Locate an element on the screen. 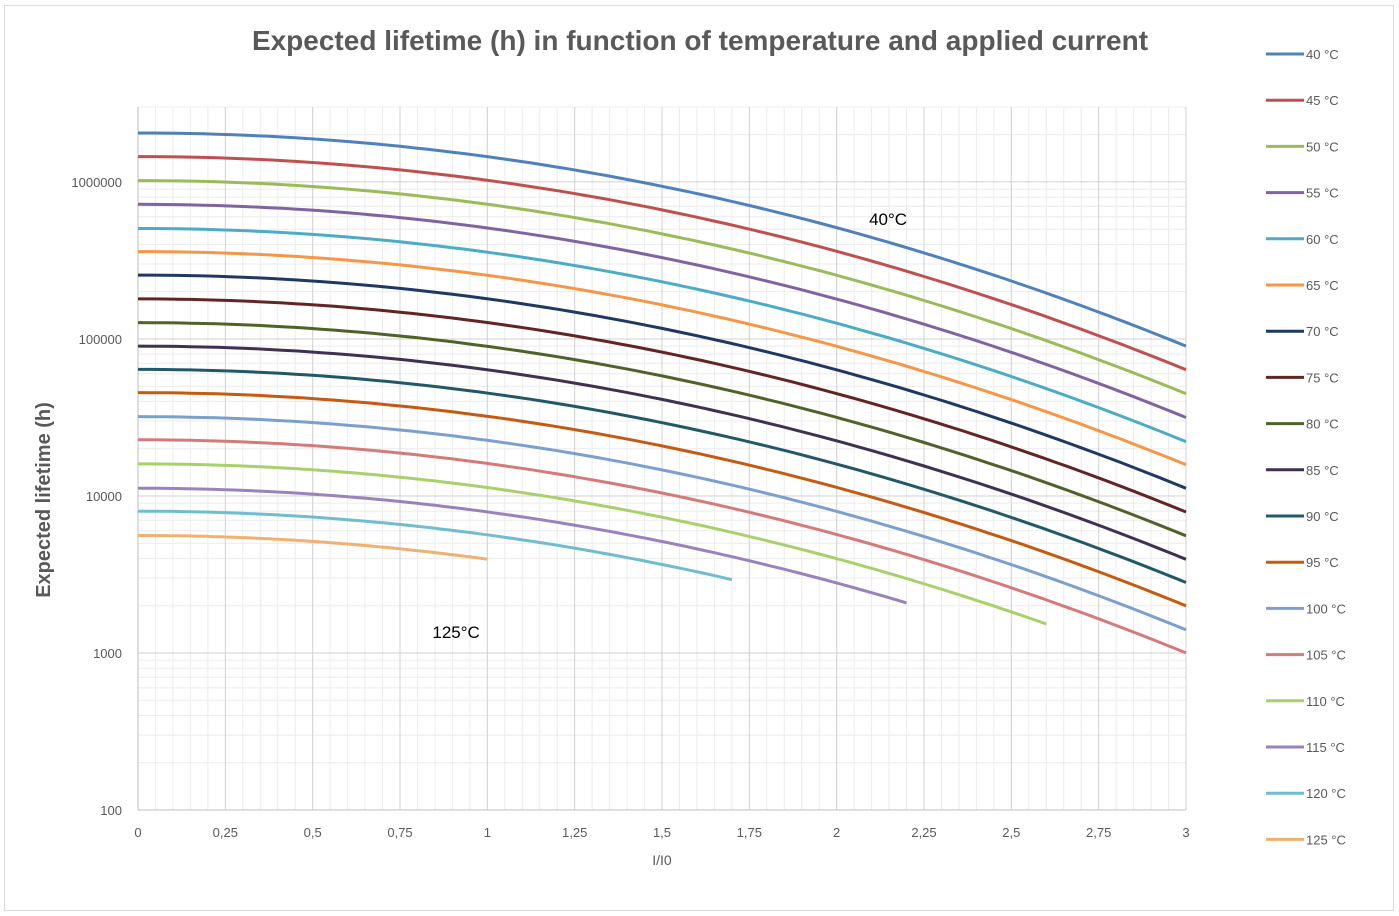 The height and width of the screenshot is (916, 1399). legend-label: 105 °C is located at coordinates (1326, 655).